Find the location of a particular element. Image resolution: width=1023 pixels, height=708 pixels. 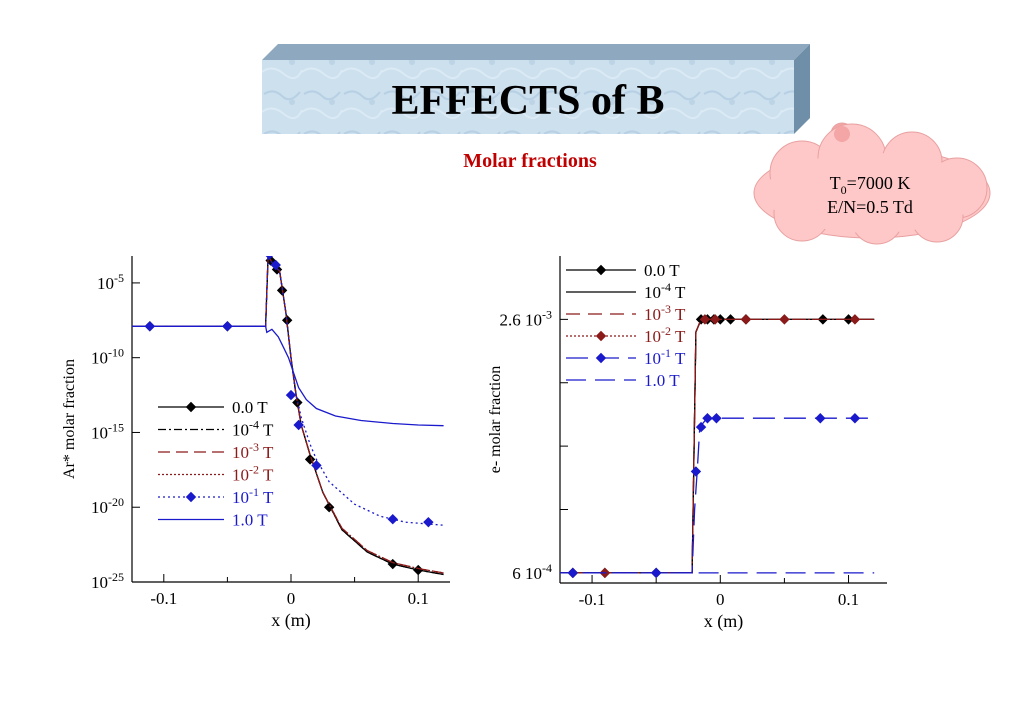

legend-label-c1s3: 10-3 T is located at coordinates (253, 451).